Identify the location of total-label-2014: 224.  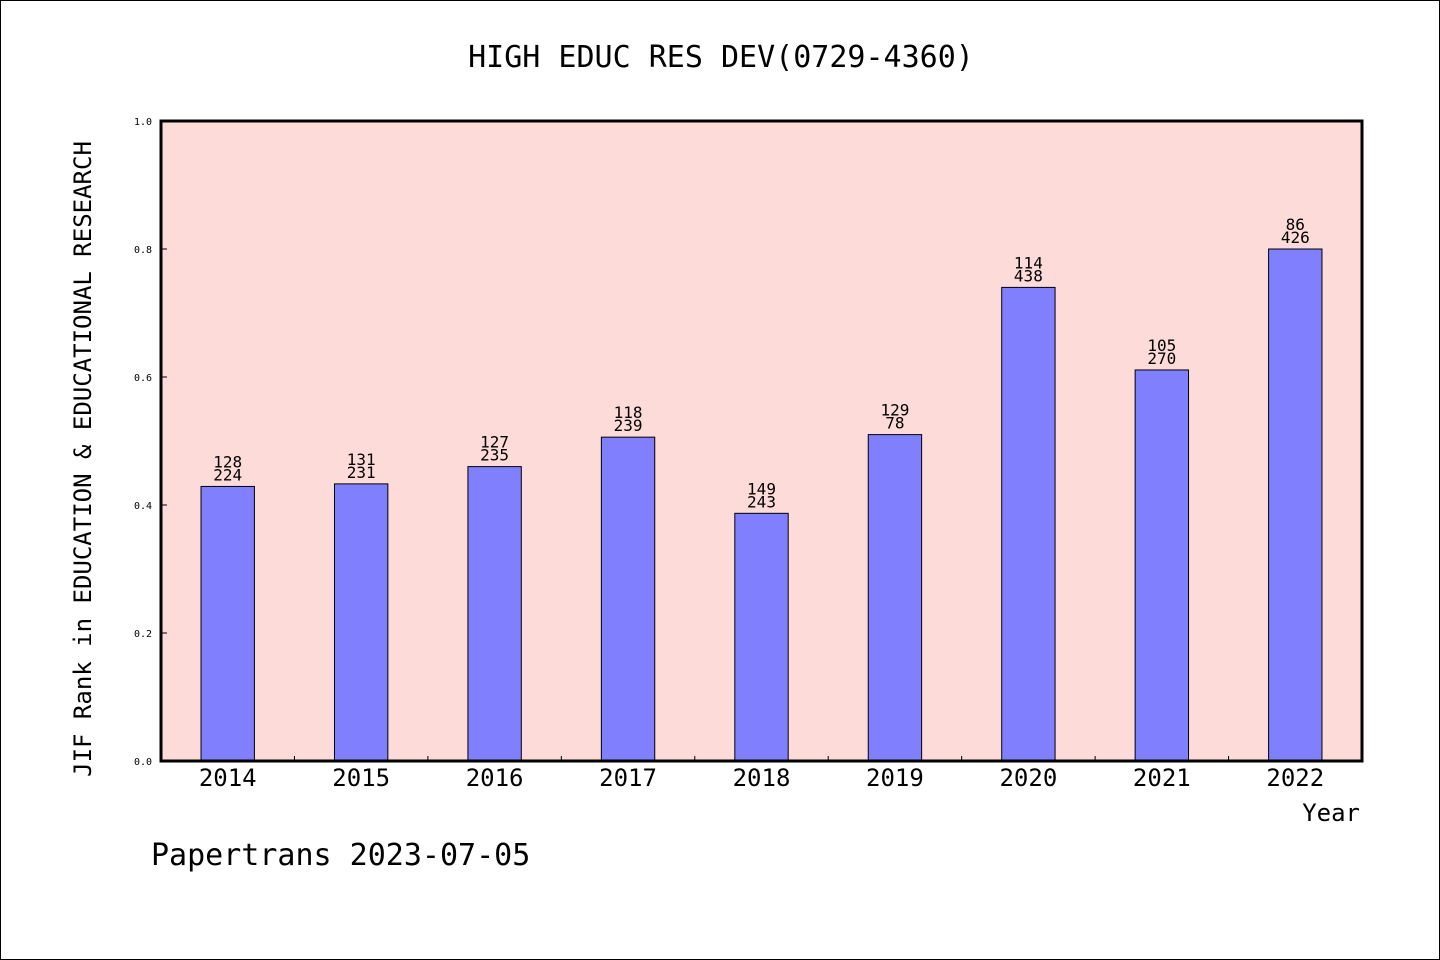
(227, 474).